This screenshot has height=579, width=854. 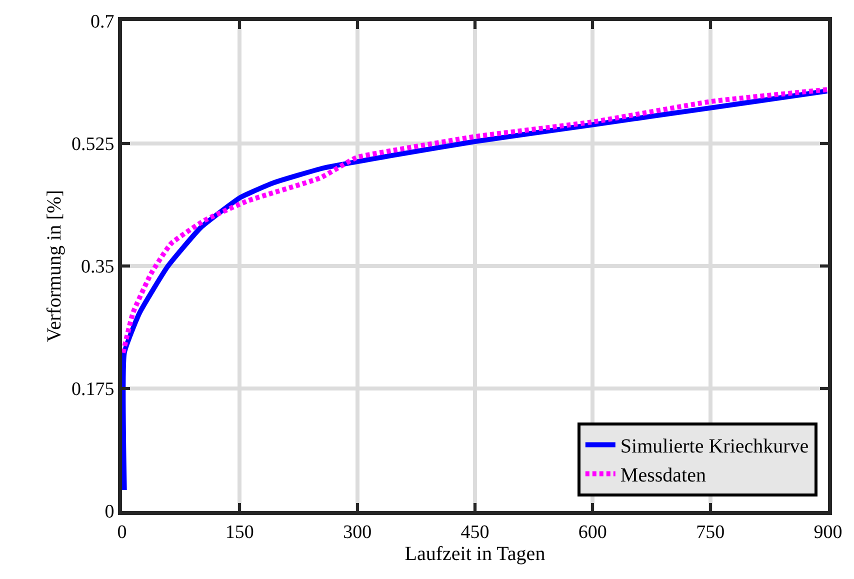 I want to click on x-tick-label: 600, so click(x=592, y=532).